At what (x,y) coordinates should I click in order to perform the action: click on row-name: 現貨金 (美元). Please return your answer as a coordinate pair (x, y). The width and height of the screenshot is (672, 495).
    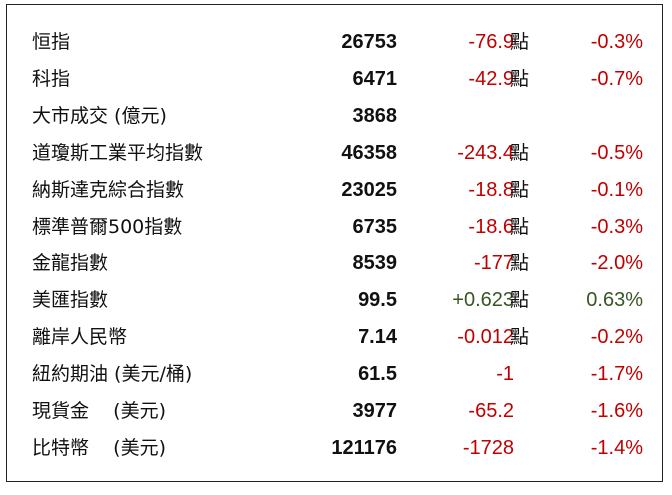
    Looking at the image, I should click on (99, 411).